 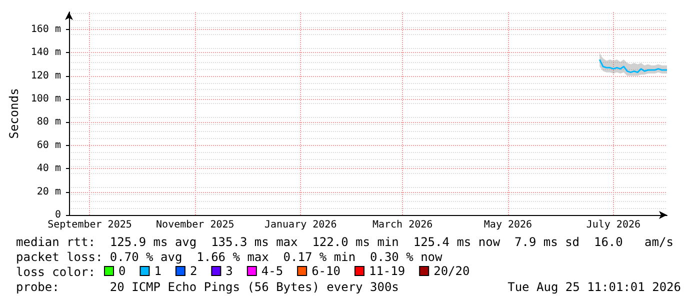 What do you see at coordinates (14, 113) in the screenshot?
I see `y-axis-title: Seconds` at bounding box center [14, 113].